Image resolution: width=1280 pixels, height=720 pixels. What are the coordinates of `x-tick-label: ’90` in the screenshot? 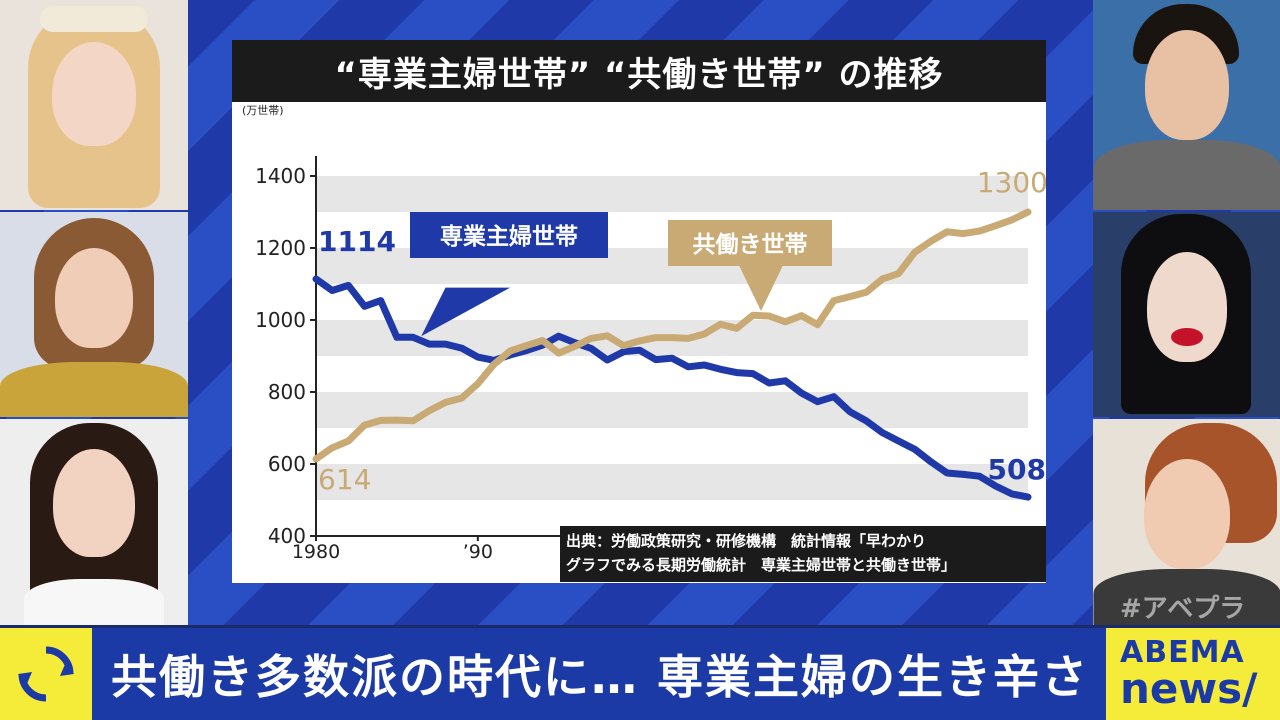 It's located at (478, 552).